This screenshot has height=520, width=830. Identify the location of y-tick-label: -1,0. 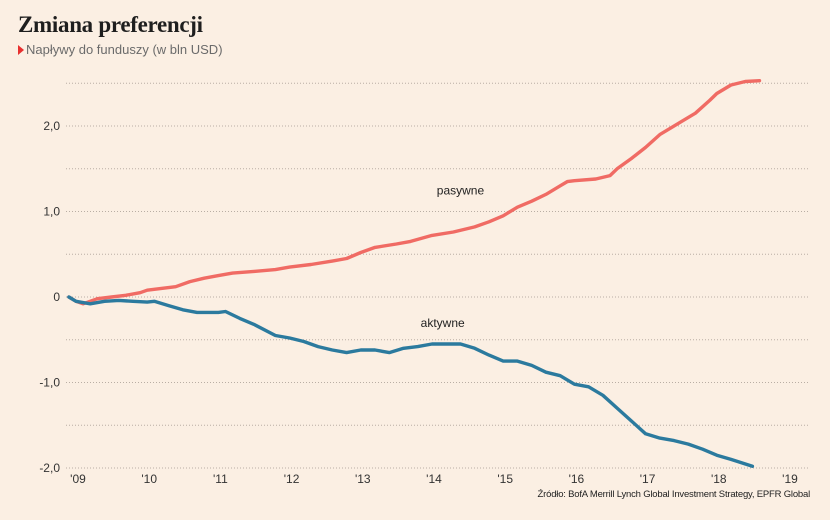
(49, 383).